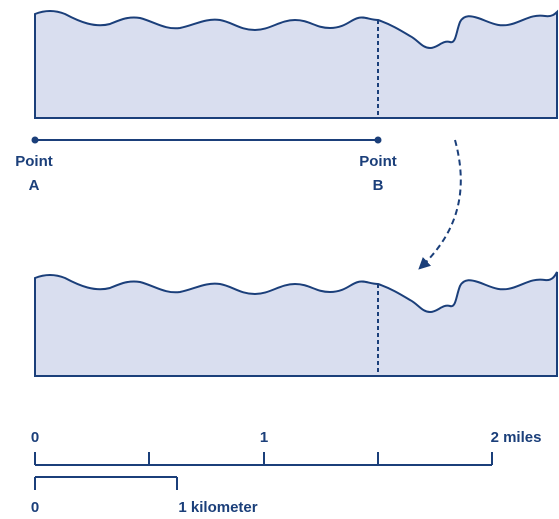 The image size is (559, 519). I want to click on miles-scale-bar, so click(263, 459).